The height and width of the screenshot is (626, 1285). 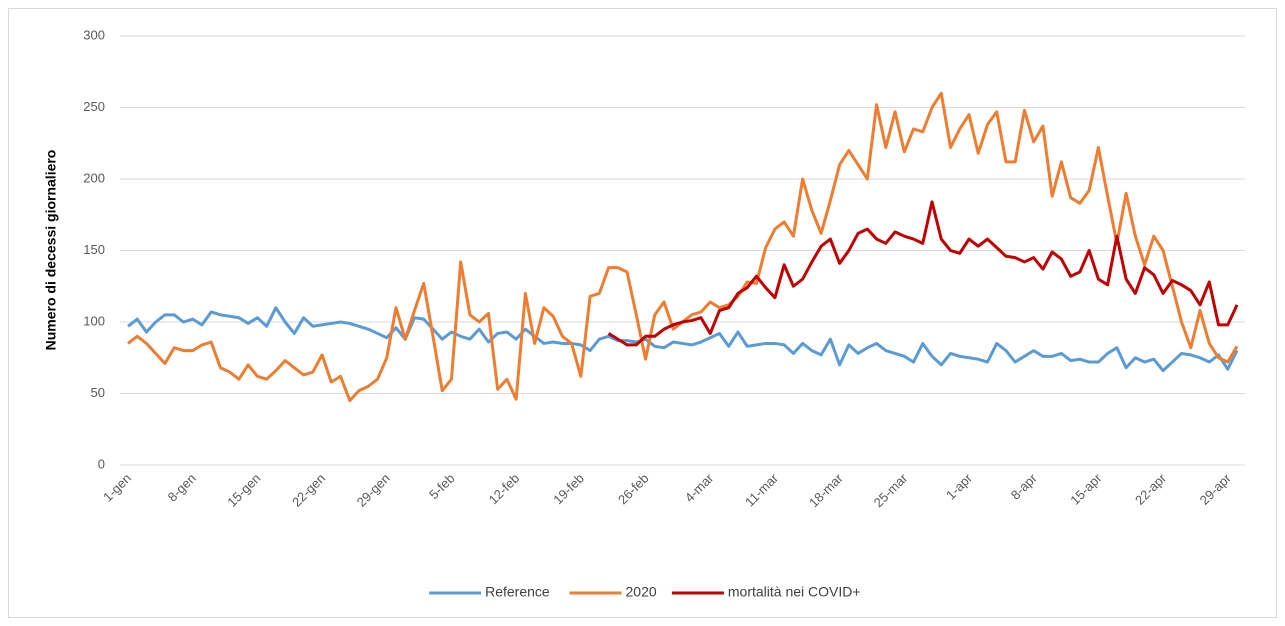 What do you see at coordinates (94, 320) in the screenshot?
I see `y-tick-label: 100` at bounding box center [94, 320].